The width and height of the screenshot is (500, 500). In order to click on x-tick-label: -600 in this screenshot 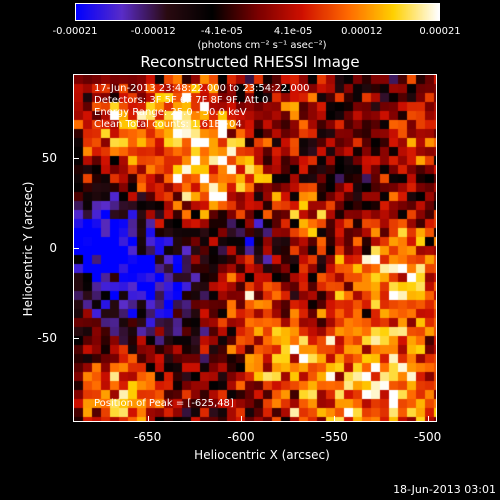, I will do `click(241, 437)`.